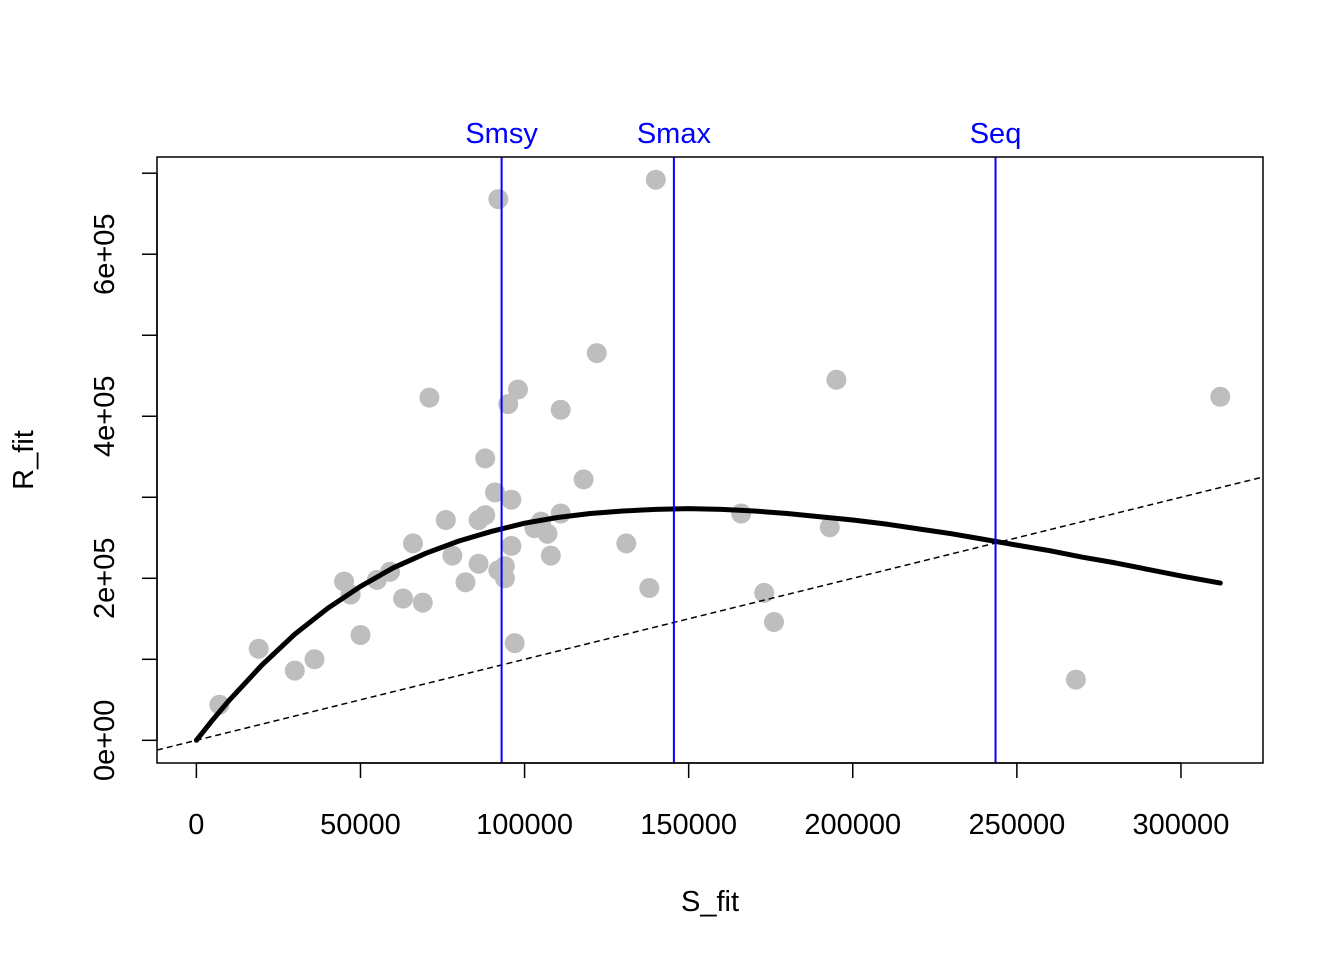 Image resolution: width=1344 pixels, height=960 pixels. What do you see at coordinates (24, 460) in the screenshot?
I see `y-axis-label: R_fit` at bounding box center [24, 460].